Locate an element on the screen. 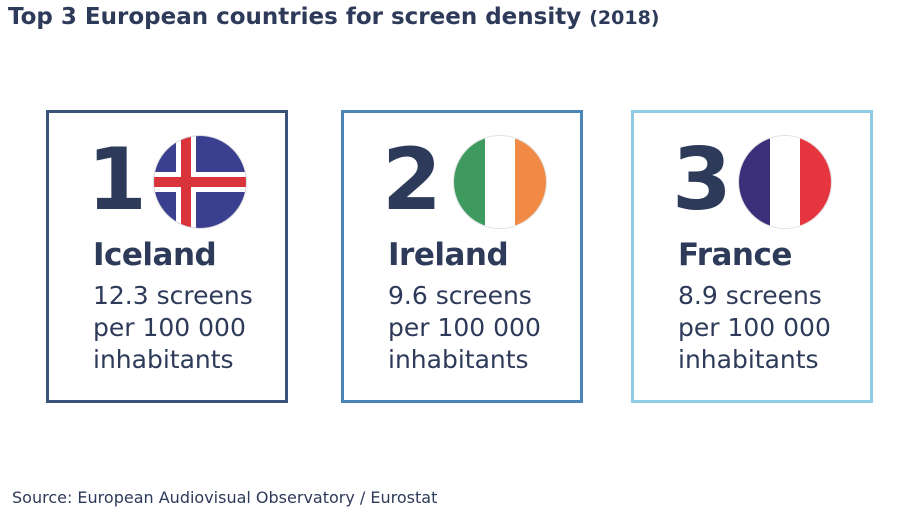 The width and height of the screenshot is (902, 519). value-text: 12.3 screens is located at coordinates (173, 295).